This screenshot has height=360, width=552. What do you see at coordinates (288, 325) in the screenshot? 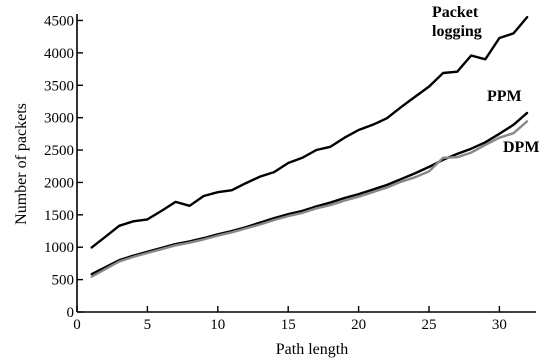
I see `x-tick-label: 15` at bounding box center [288, 325].